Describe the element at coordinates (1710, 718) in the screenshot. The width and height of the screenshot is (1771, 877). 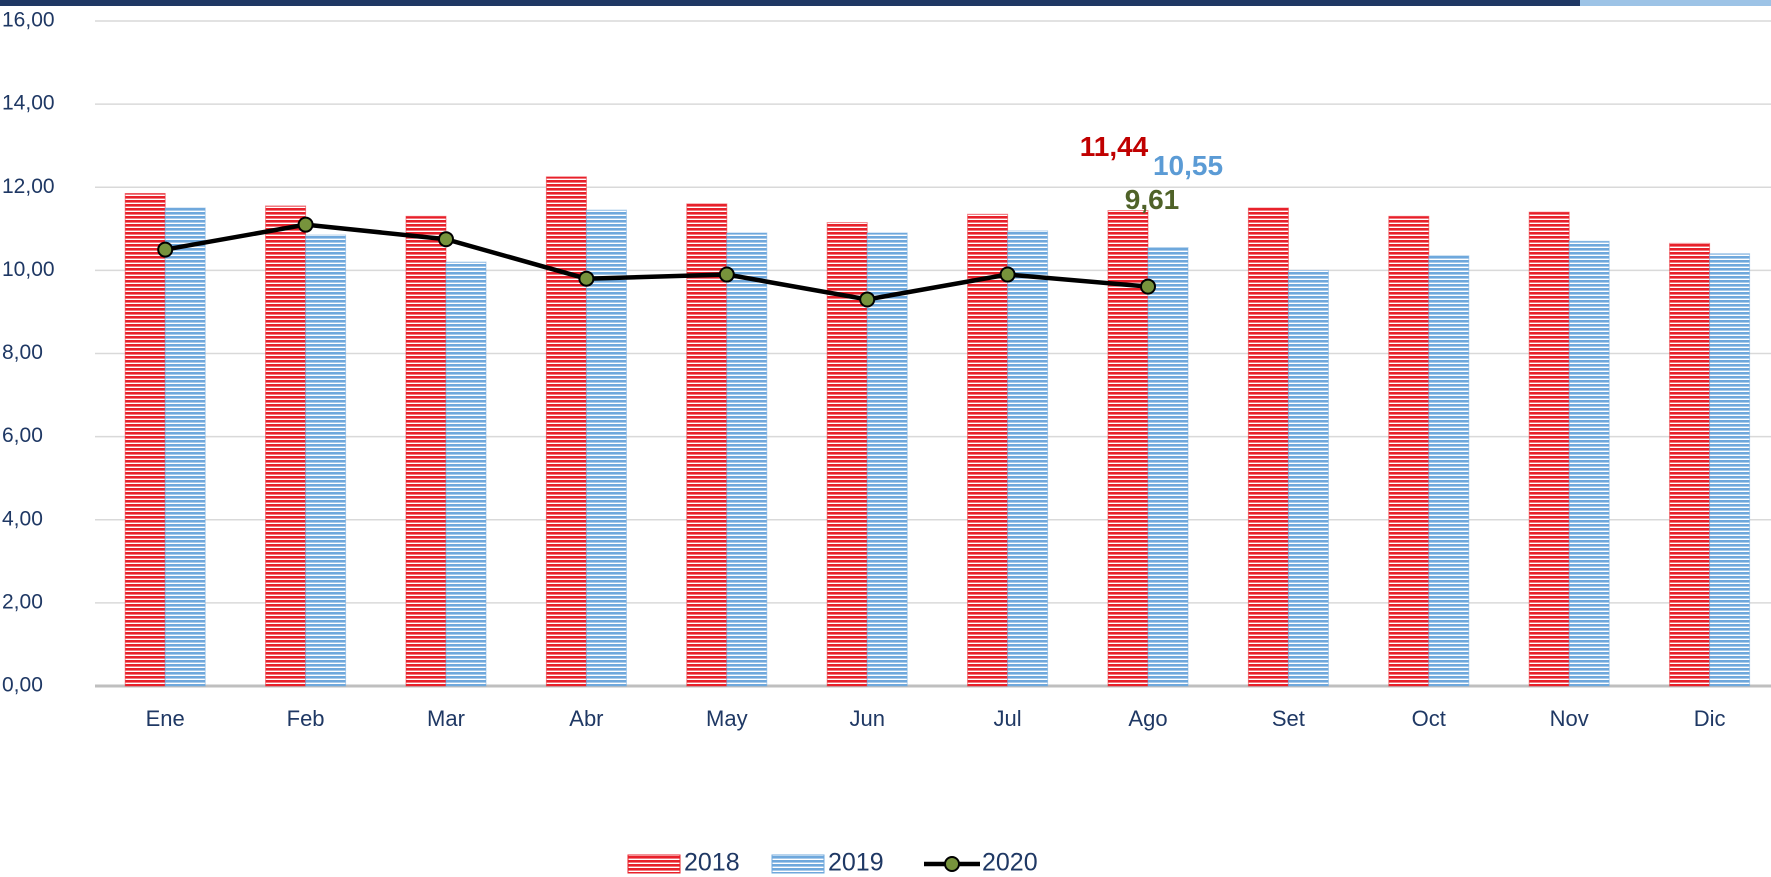
I see `x-tick-label: Dic` at that location.